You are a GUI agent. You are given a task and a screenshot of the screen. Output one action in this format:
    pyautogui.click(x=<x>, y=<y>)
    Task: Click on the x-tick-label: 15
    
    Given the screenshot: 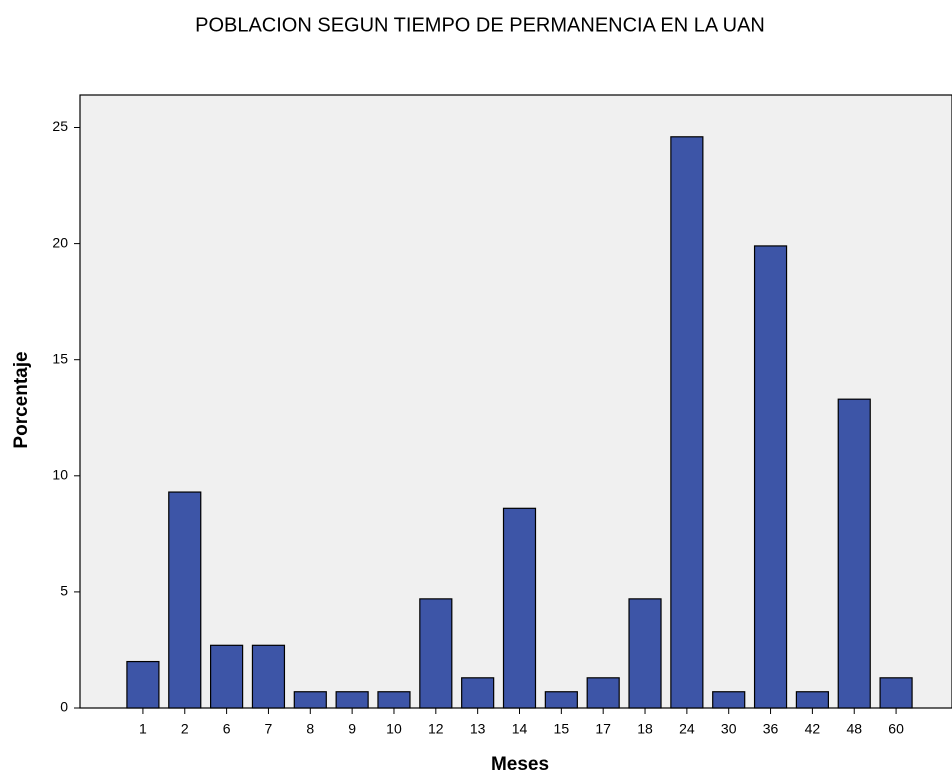 What is the action you would take?
    pyautogui.click(x=562, y=729)
    